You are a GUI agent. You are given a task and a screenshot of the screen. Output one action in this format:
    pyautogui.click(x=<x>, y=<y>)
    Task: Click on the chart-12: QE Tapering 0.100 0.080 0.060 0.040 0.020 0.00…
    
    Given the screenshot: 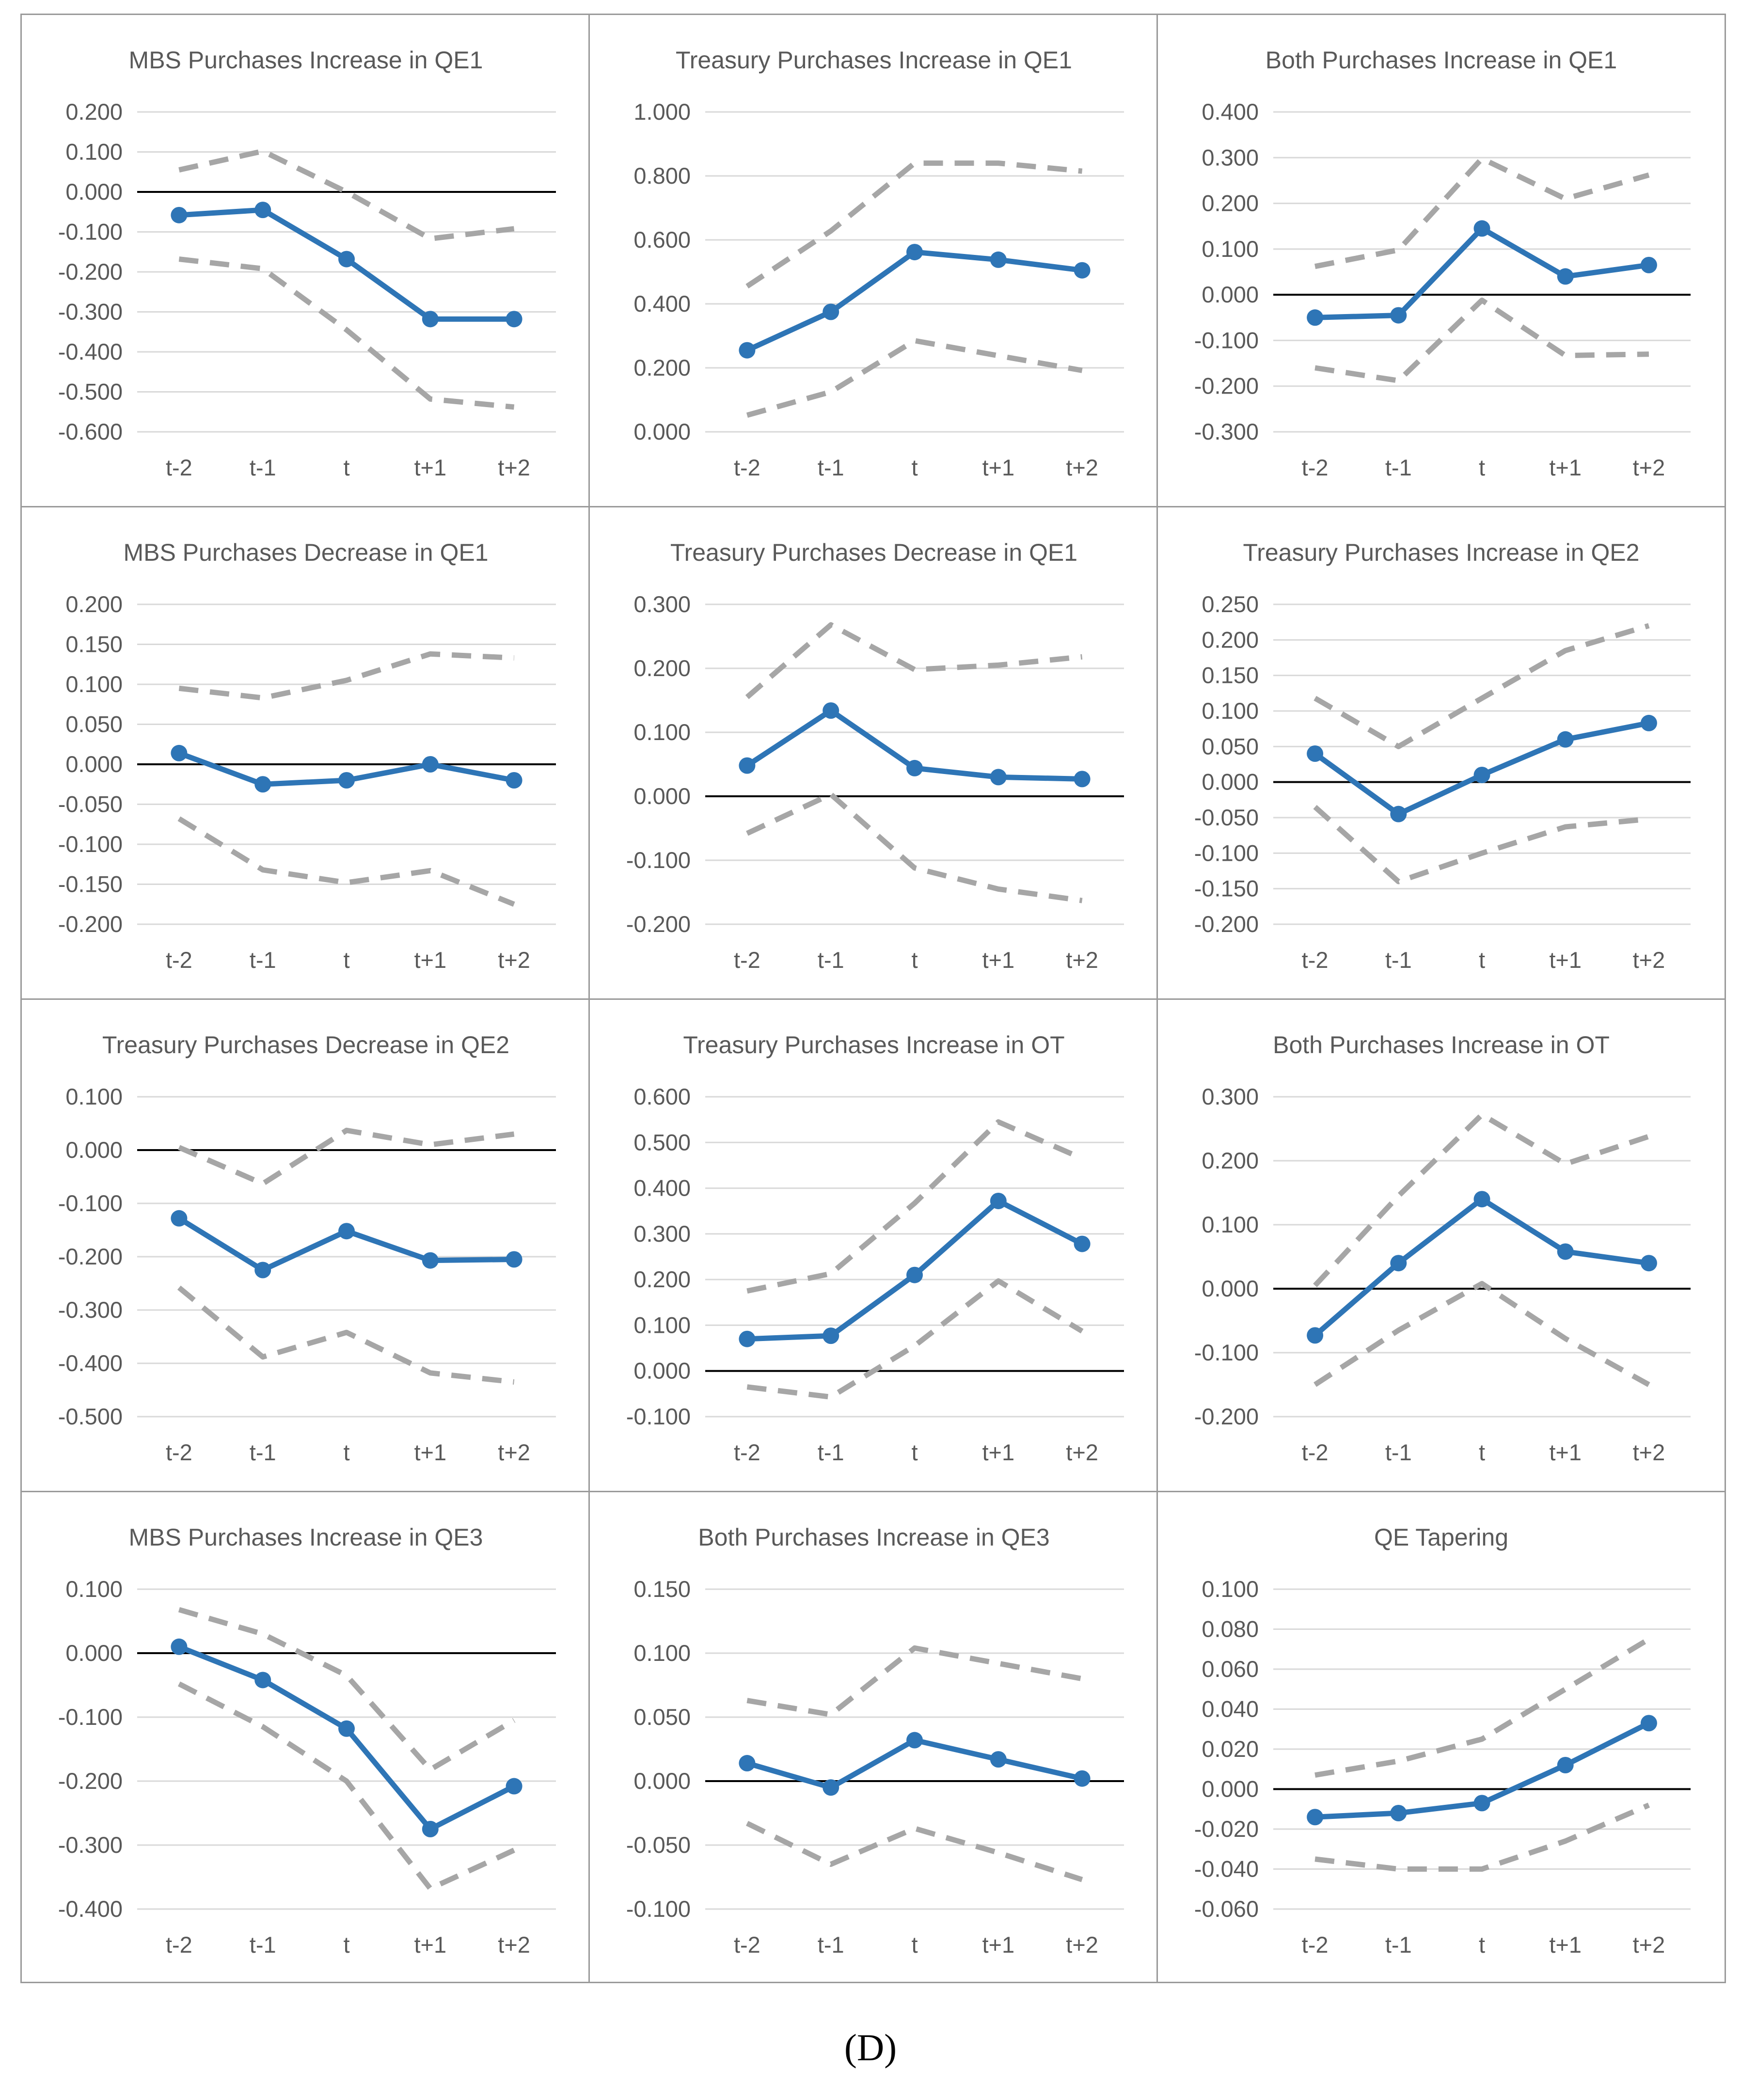 What is the action you would take?
    pyautogui.click(x=1442, y=1741)
    